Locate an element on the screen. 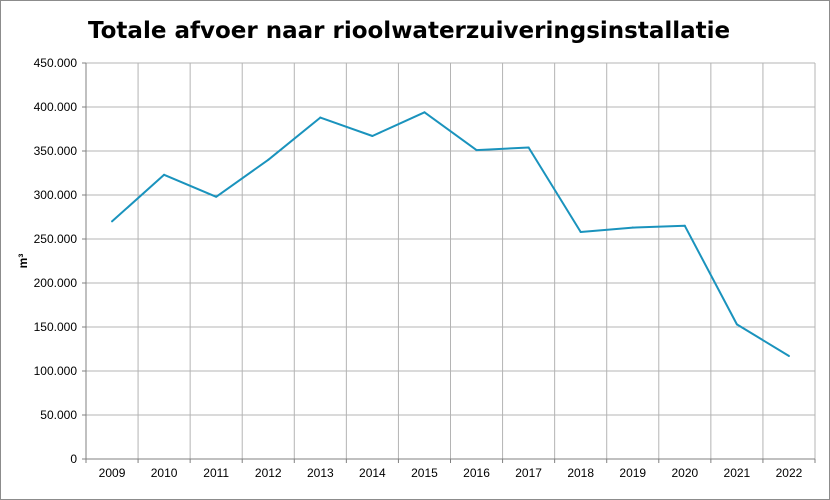 The width and height of the screenshot is (830, 500). x-tick-label: 2011 is located at coordinates (216, 473).